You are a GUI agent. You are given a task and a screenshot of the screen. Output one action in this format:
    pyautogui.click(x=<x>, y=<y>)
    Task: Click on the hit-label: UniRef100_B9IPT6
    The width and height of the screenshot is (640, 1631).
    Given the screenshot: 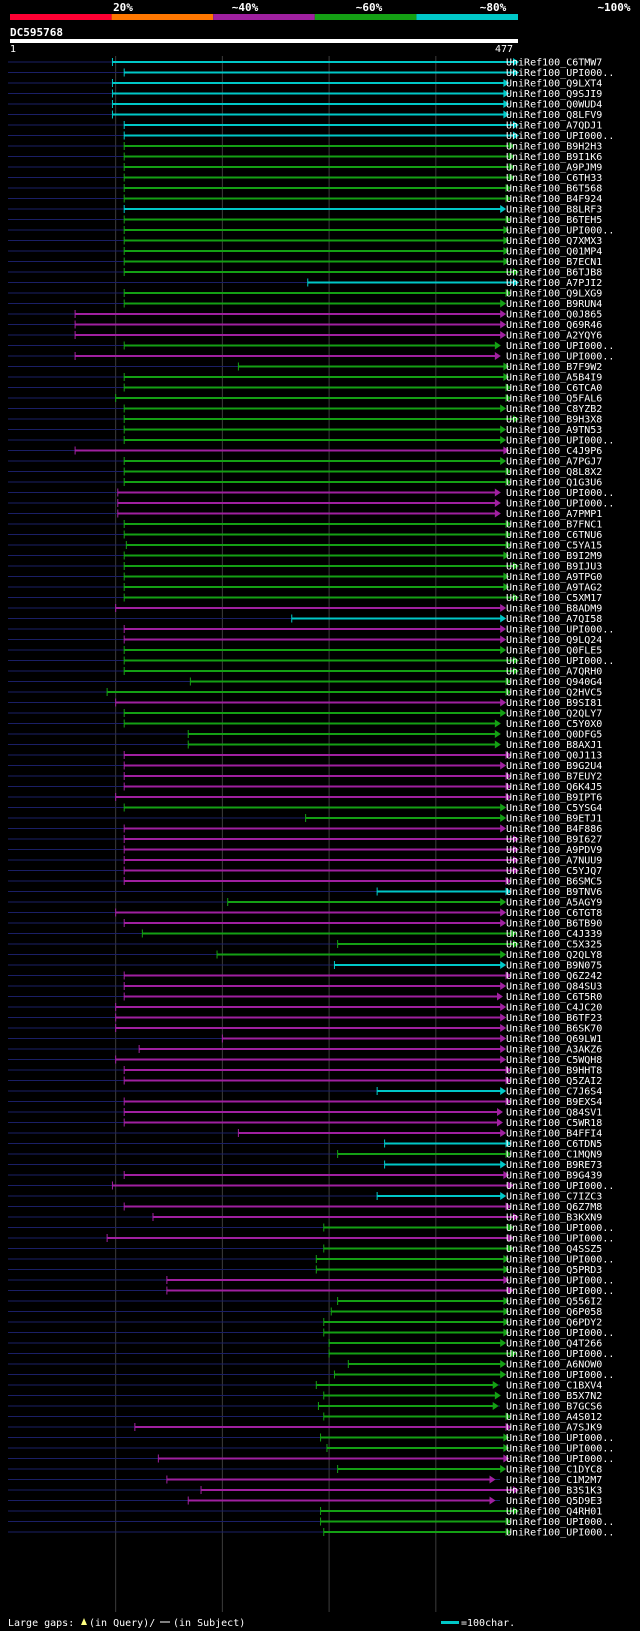 What is the action you would take?
    pyautogui.click(x=554, y=798)
    